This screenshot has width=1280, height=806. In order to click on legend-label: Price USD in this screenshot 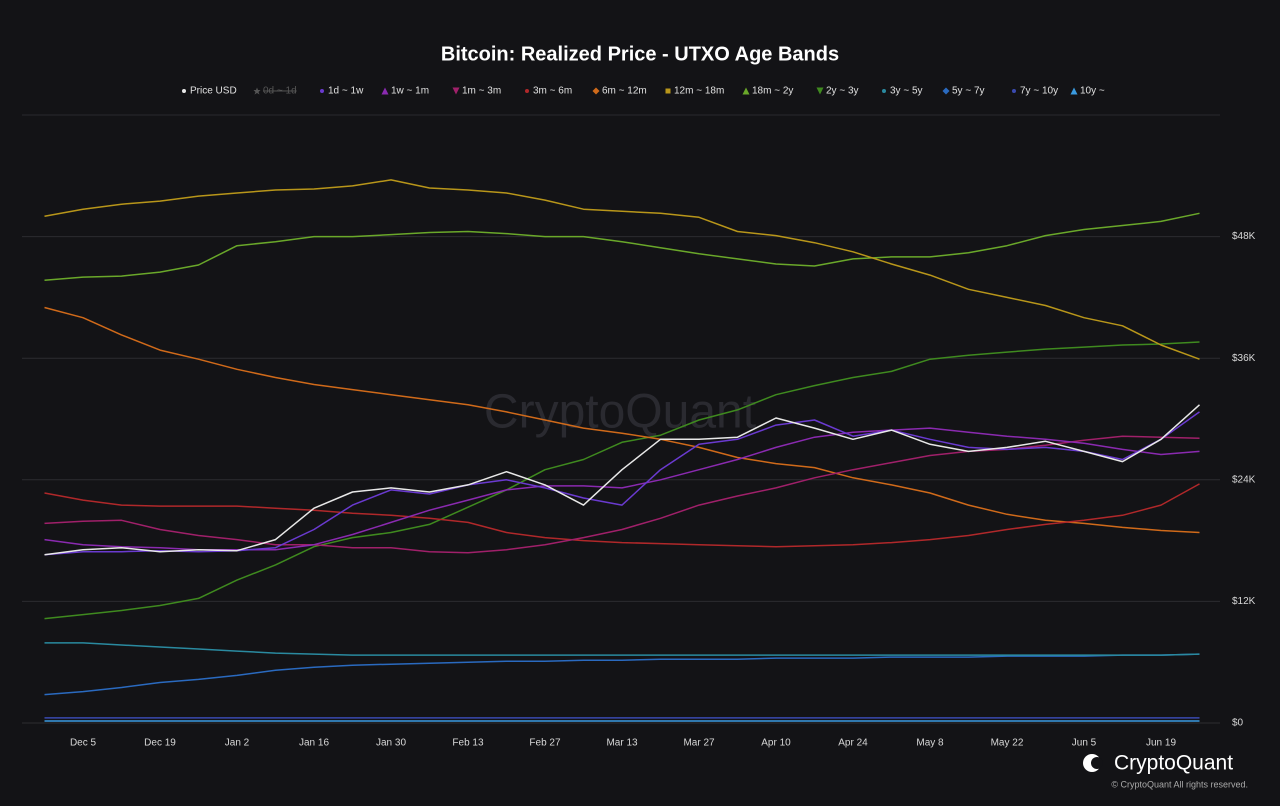, I will do `click(213, 91)`.